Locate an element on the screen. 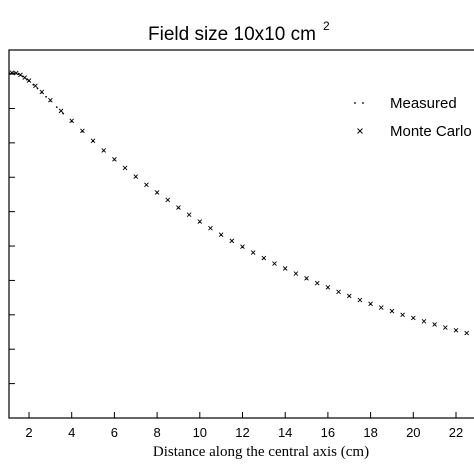 The height and width of the screenshot is (474, 474). legend: Measured Monte Carlo is located at coordinates (413, 117).